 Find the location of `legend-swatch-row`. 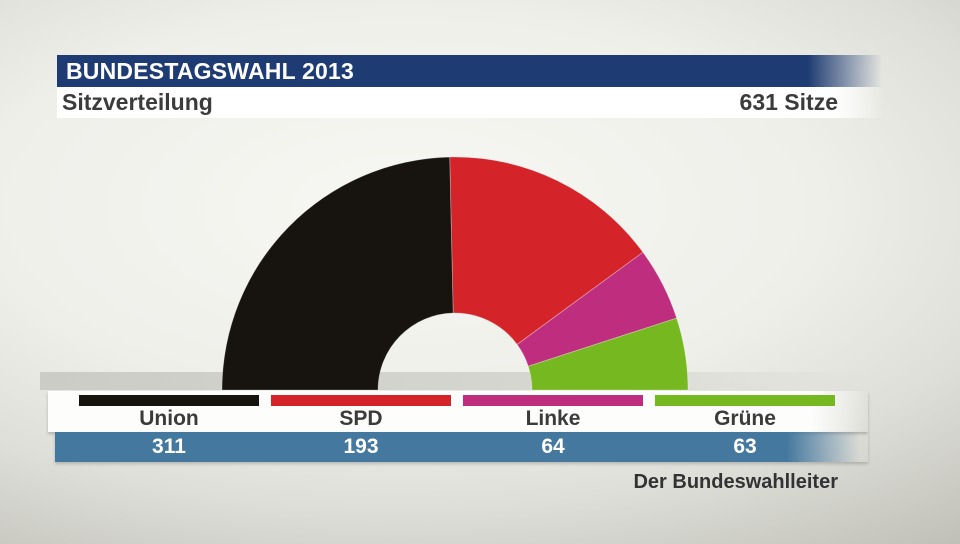

legend-swatch-row is located at coordinates (457, 400).